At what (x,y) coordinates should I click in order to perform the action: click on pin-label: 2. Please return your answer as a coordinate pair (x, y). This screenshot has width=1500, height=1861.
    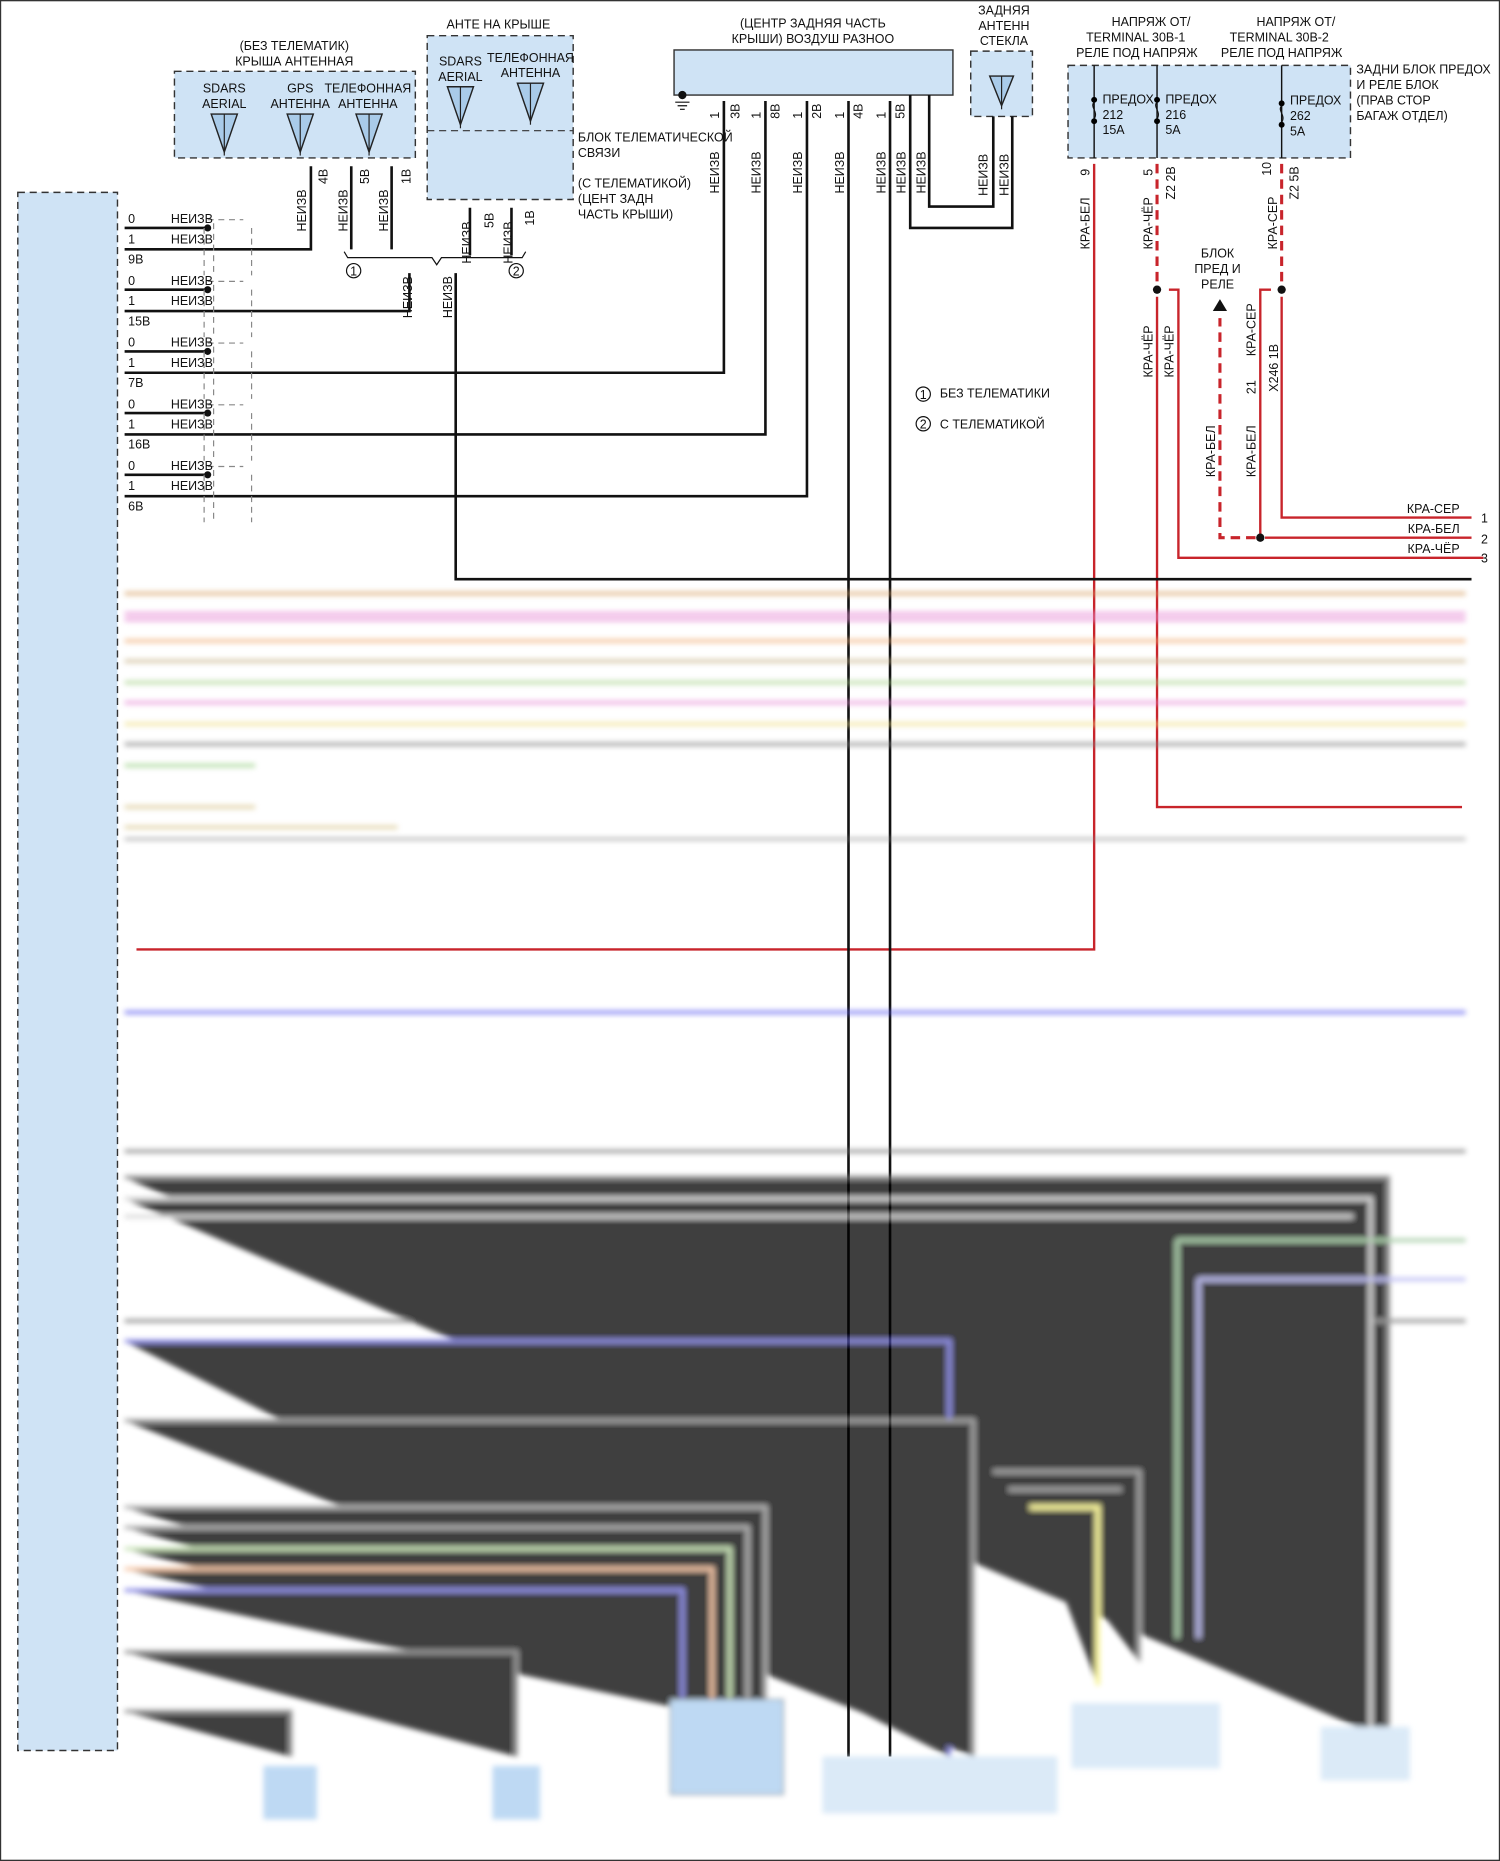
    Looking at the image, I should click on (1484, 540).